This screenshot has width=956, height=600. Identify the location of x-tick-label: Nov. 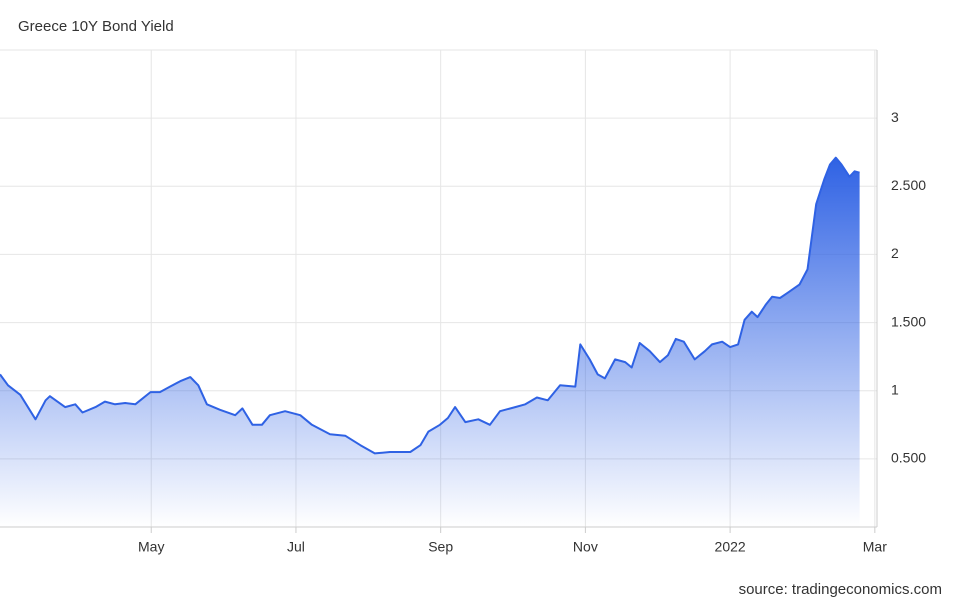
(585, 547).